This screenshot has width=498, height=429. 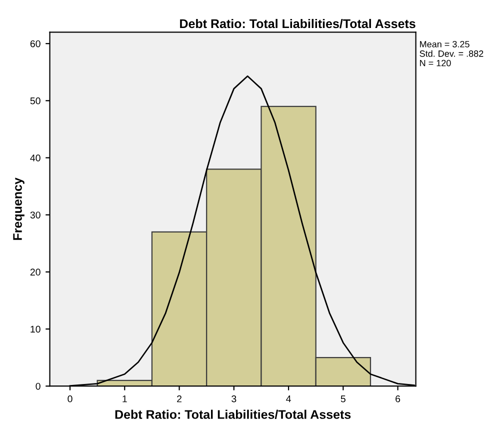 What do you see at coordinates (233, 415) in the screenshot?
I see `x-axis-title: Debt Ratio: Total Liabilities/Total Assets` at bounding box center [233, 415].